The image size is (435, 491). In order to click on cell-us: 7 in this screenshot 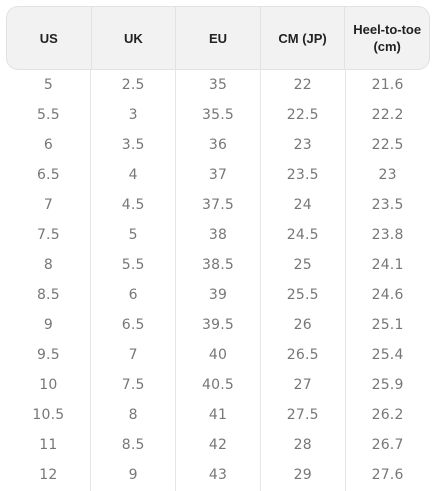, I will do `click(48, 205)`.